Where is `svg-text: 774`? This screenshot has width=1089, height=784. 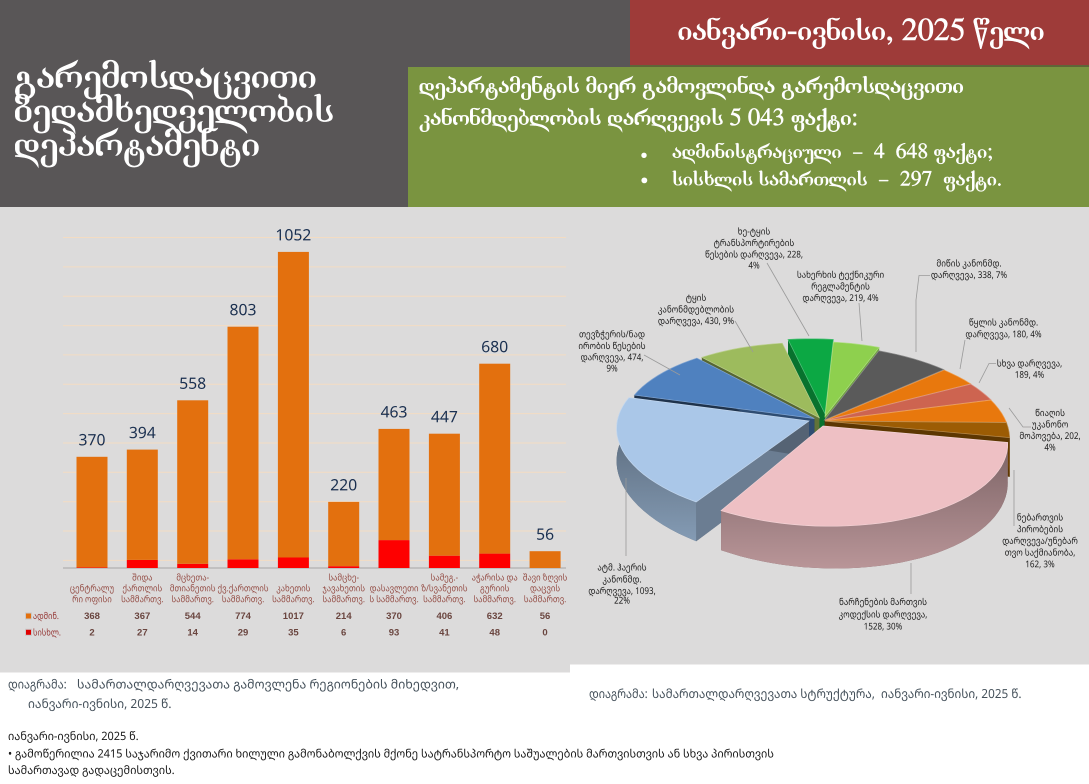
svg-text: 774 is located at coordinates (243, 616).